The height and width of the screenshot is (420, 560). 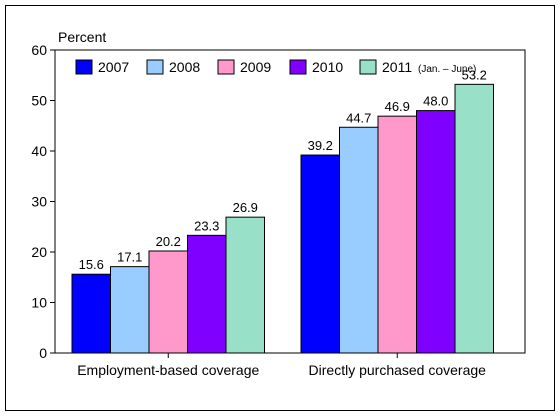 What do you see at coordinates (39, 101) in the screenshot?
I see `y-tick-label: 50` at bounding box center [39, 101].